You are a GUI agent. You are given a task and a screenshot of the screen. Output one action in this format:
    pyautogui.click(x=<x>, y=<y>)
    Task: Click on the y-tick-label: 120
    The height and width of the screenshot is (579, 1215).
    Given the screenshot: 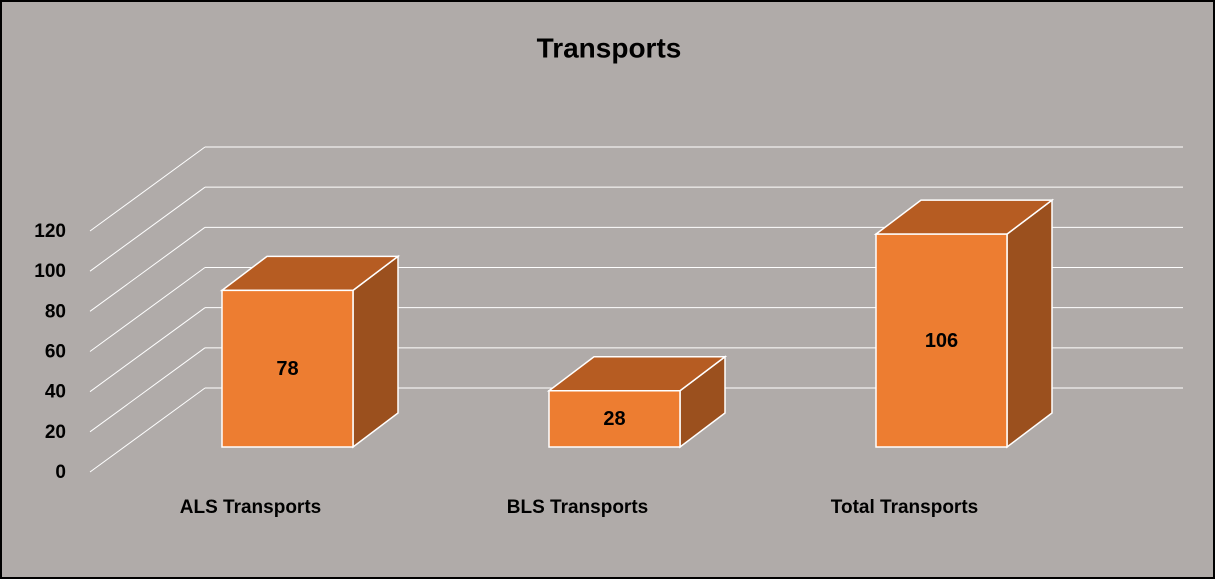 What is the action you would take?
    pyautogui.click(x=50, y=231)
    